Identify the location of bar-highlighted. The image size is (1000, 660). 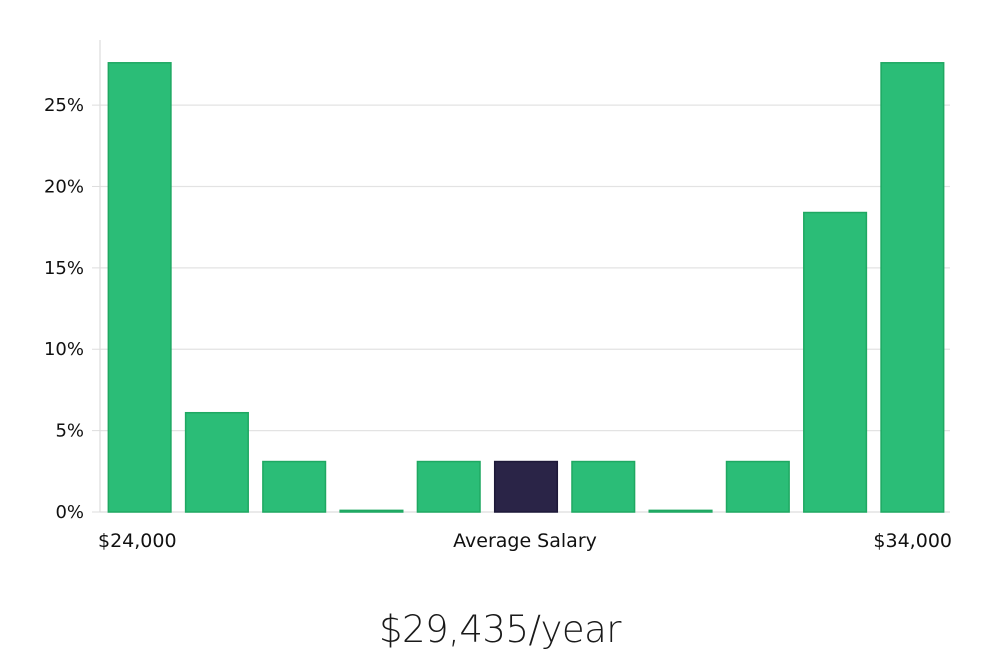
(526, 486).